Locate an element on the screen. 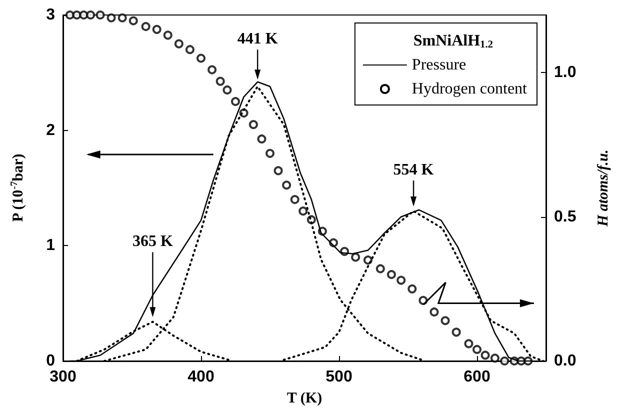 The width and height of the screenshot is (619, 419). x-axis-title: T (K) is located at coordinates (304, 398).